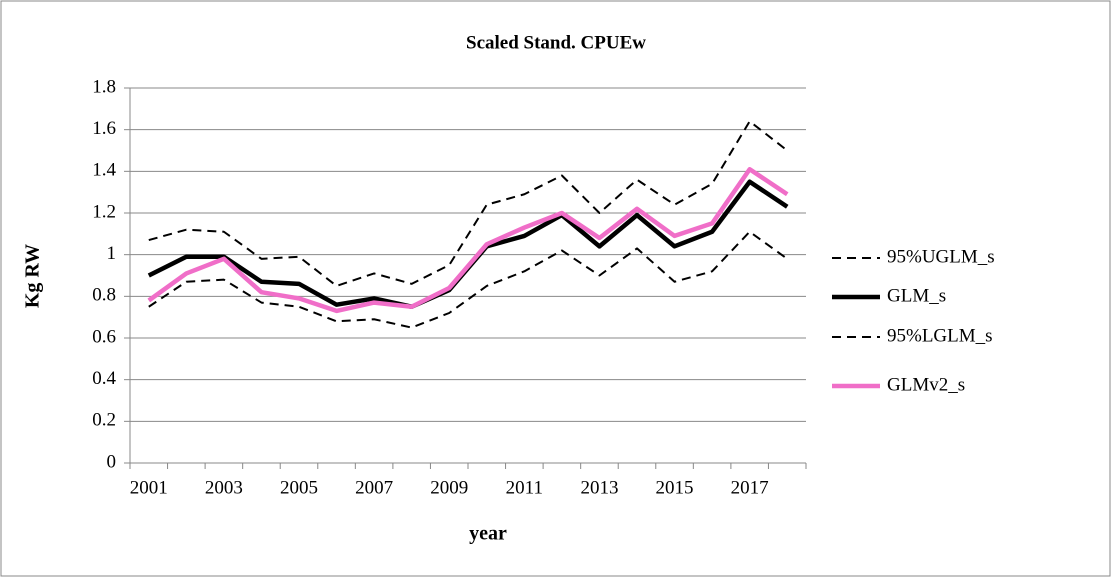  Describe the element at coordinates (675, 487) in the screenshot. I see `x-tick-label: 2015` at that location.